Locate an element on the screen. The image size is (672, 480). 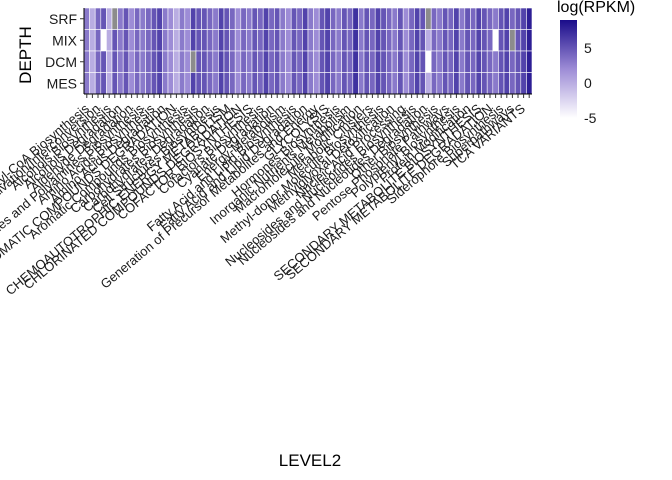
y-tick-label: MES is located at coordinates (62, 83).